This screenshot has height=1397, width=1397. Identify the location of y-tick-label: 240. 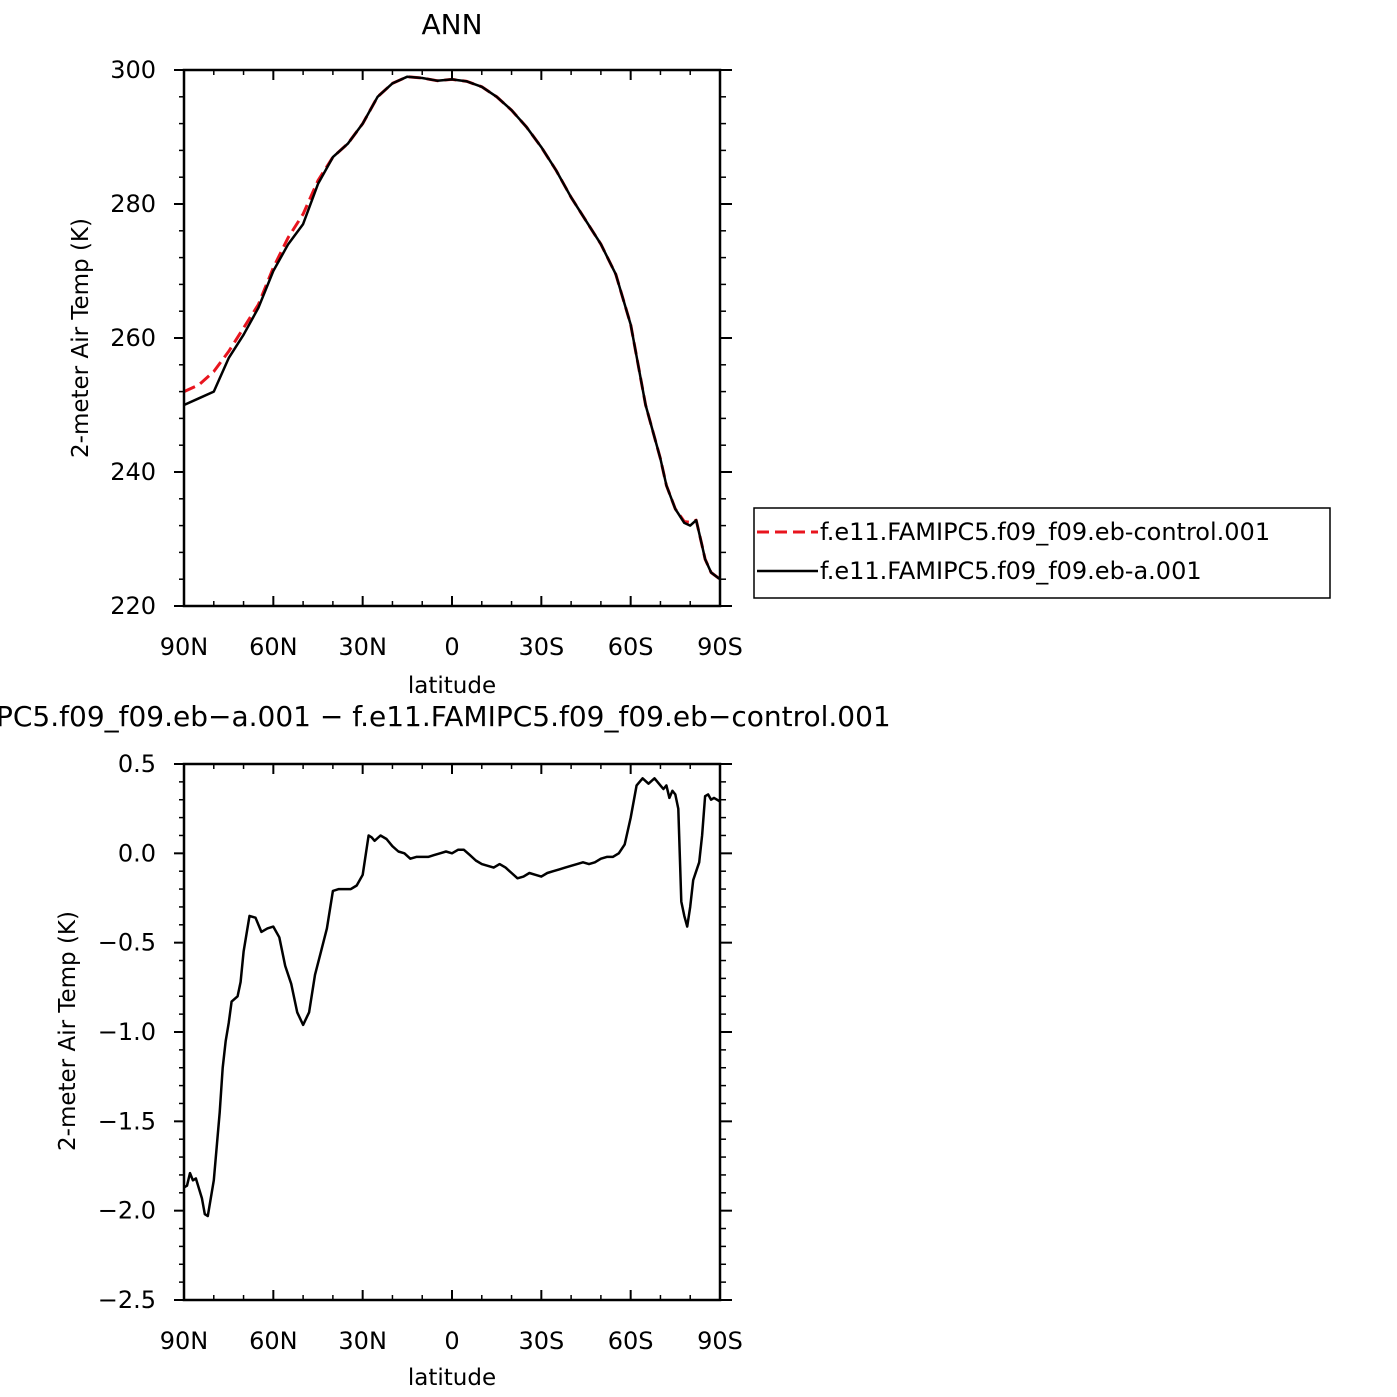
(133, 472).